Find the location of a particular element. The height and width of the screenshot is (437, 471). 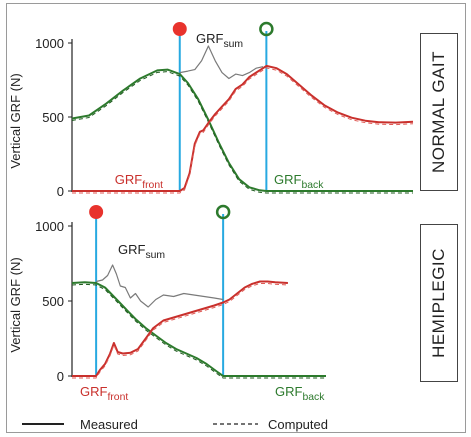

panel-label-top: NORMAL GAIT is located at coordinates (438, 112).